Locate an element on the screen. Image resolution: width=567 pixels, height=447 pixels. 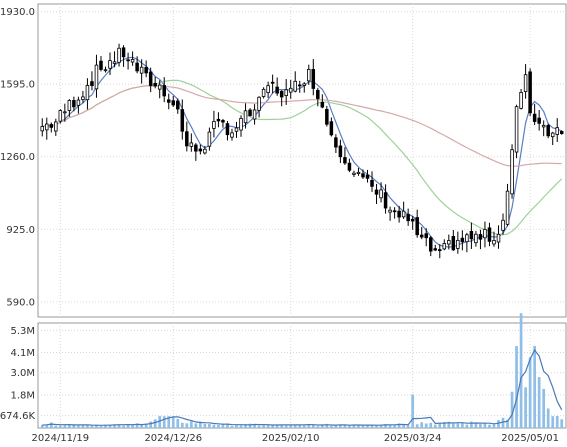
volume-tick-label: 5.3M is located at coordinates (22, 331).